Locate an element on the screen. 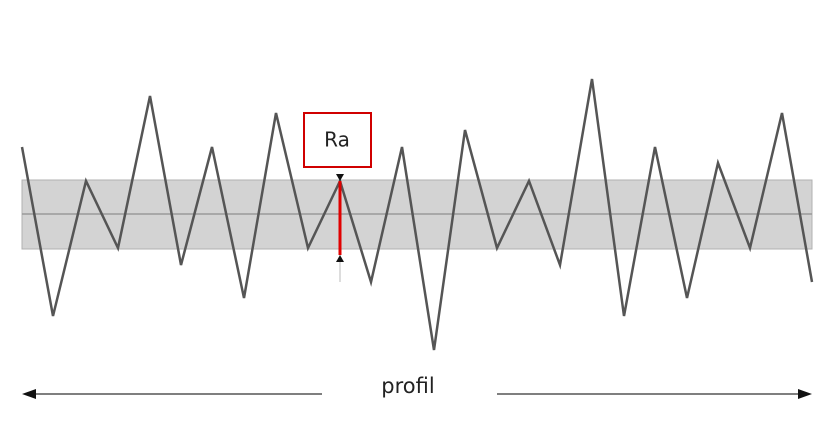  ra-box is located at coordinates (337, 140).